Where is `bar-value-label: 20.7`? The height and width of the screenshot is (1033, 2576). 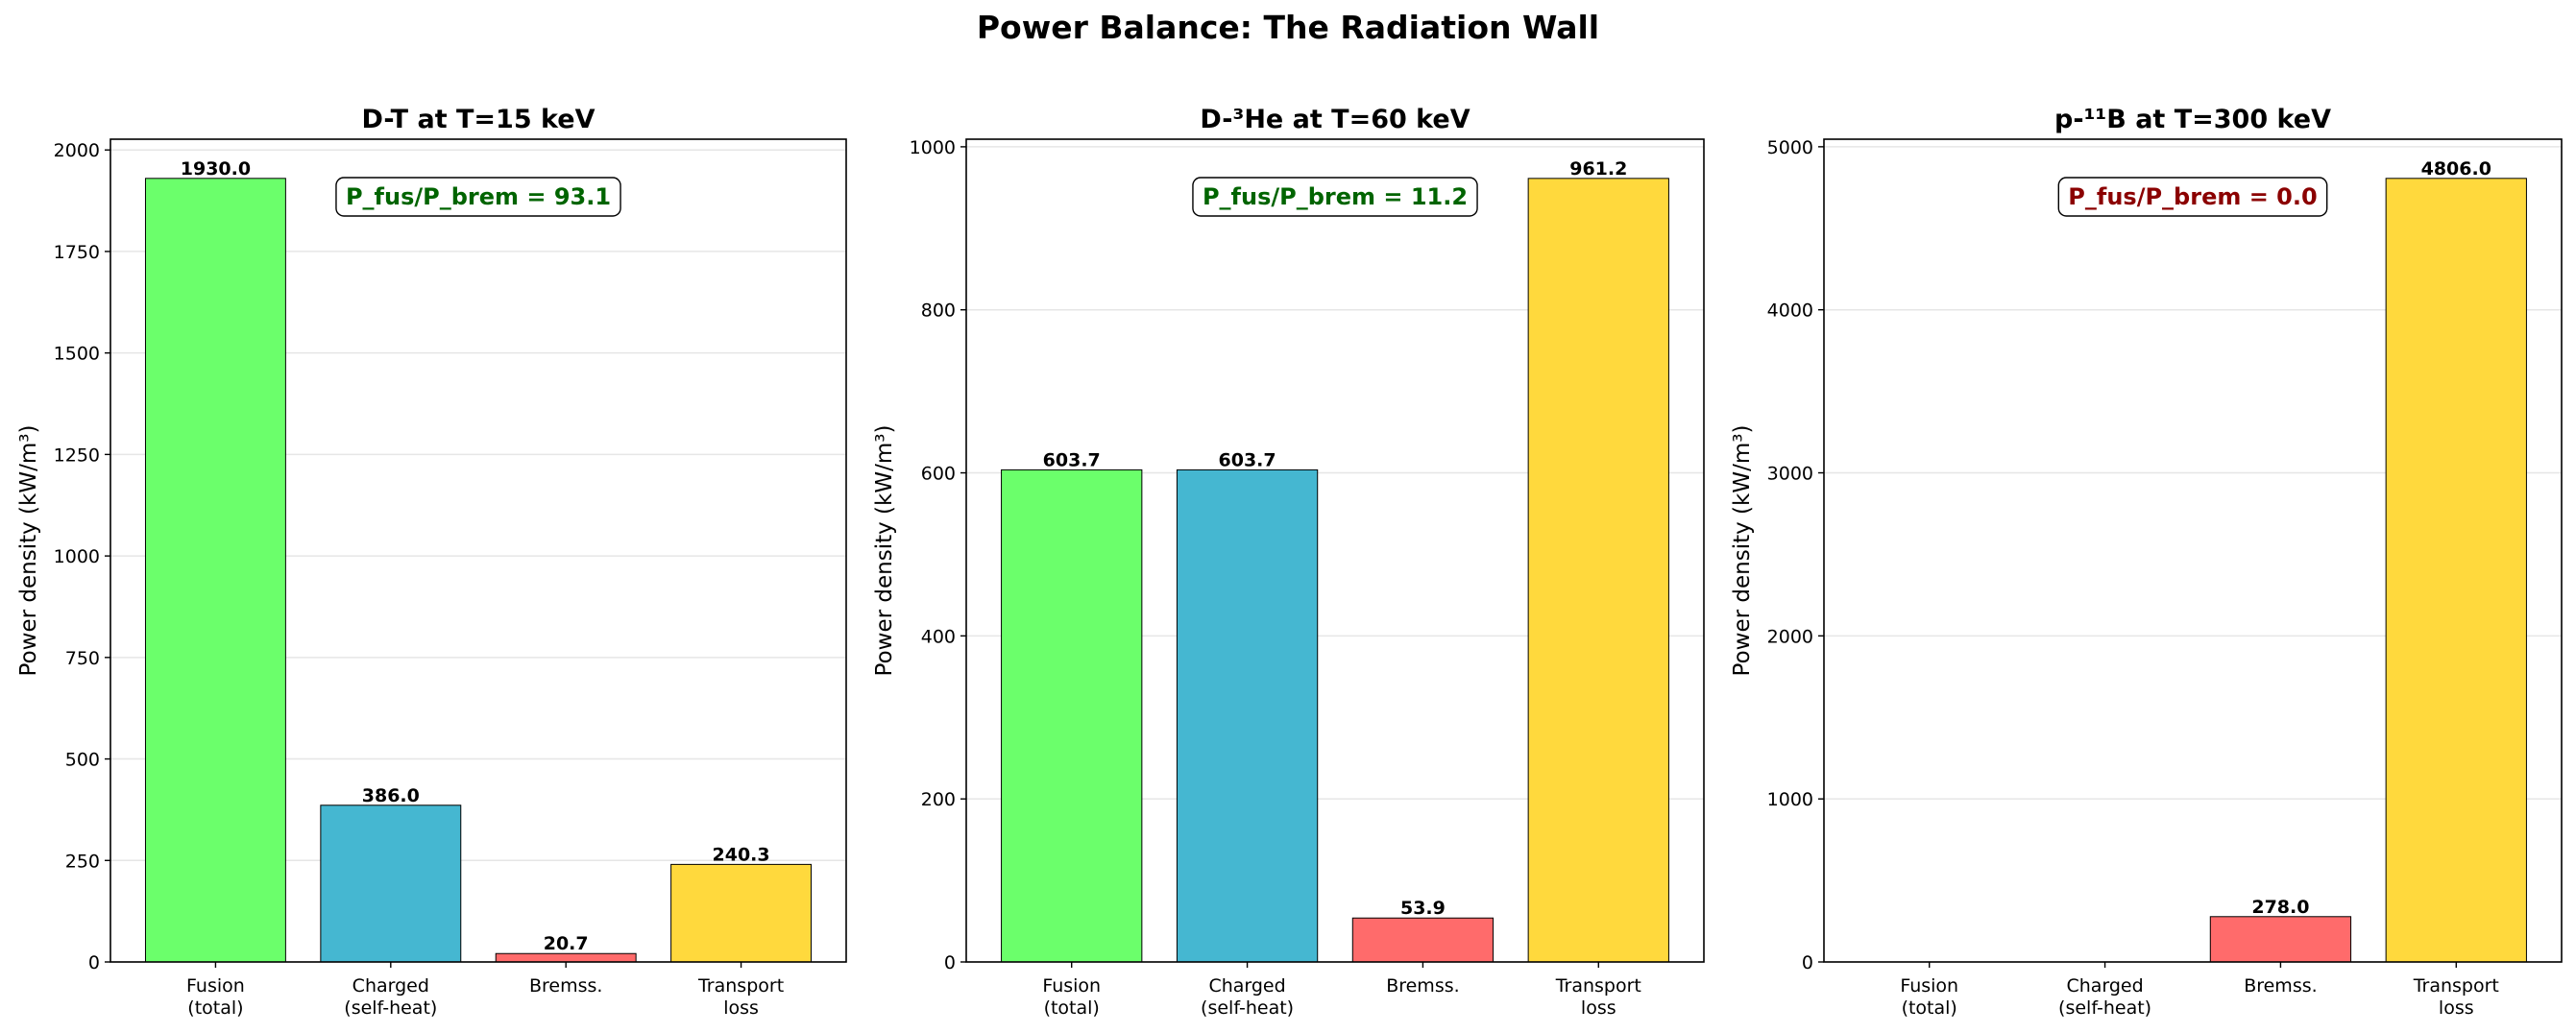 bar-value-label: 20.7 is located at coordinates (566, 943).